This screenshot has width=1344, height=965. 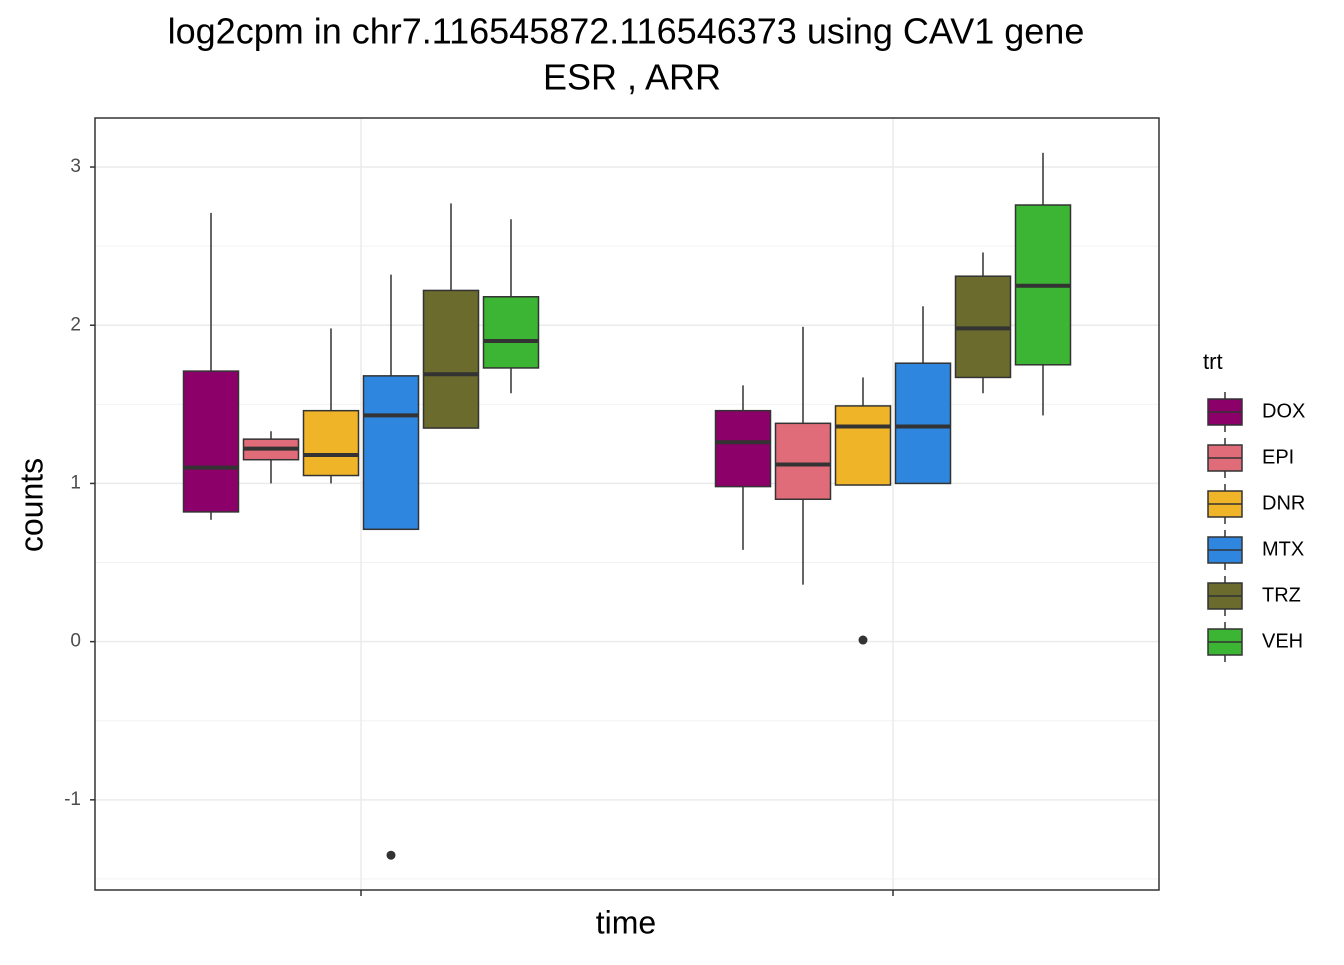 What do you see at coordinates (75, 641) in the screenshot?
I see `y-tick-label: 0` at bounding box center [75, 641].